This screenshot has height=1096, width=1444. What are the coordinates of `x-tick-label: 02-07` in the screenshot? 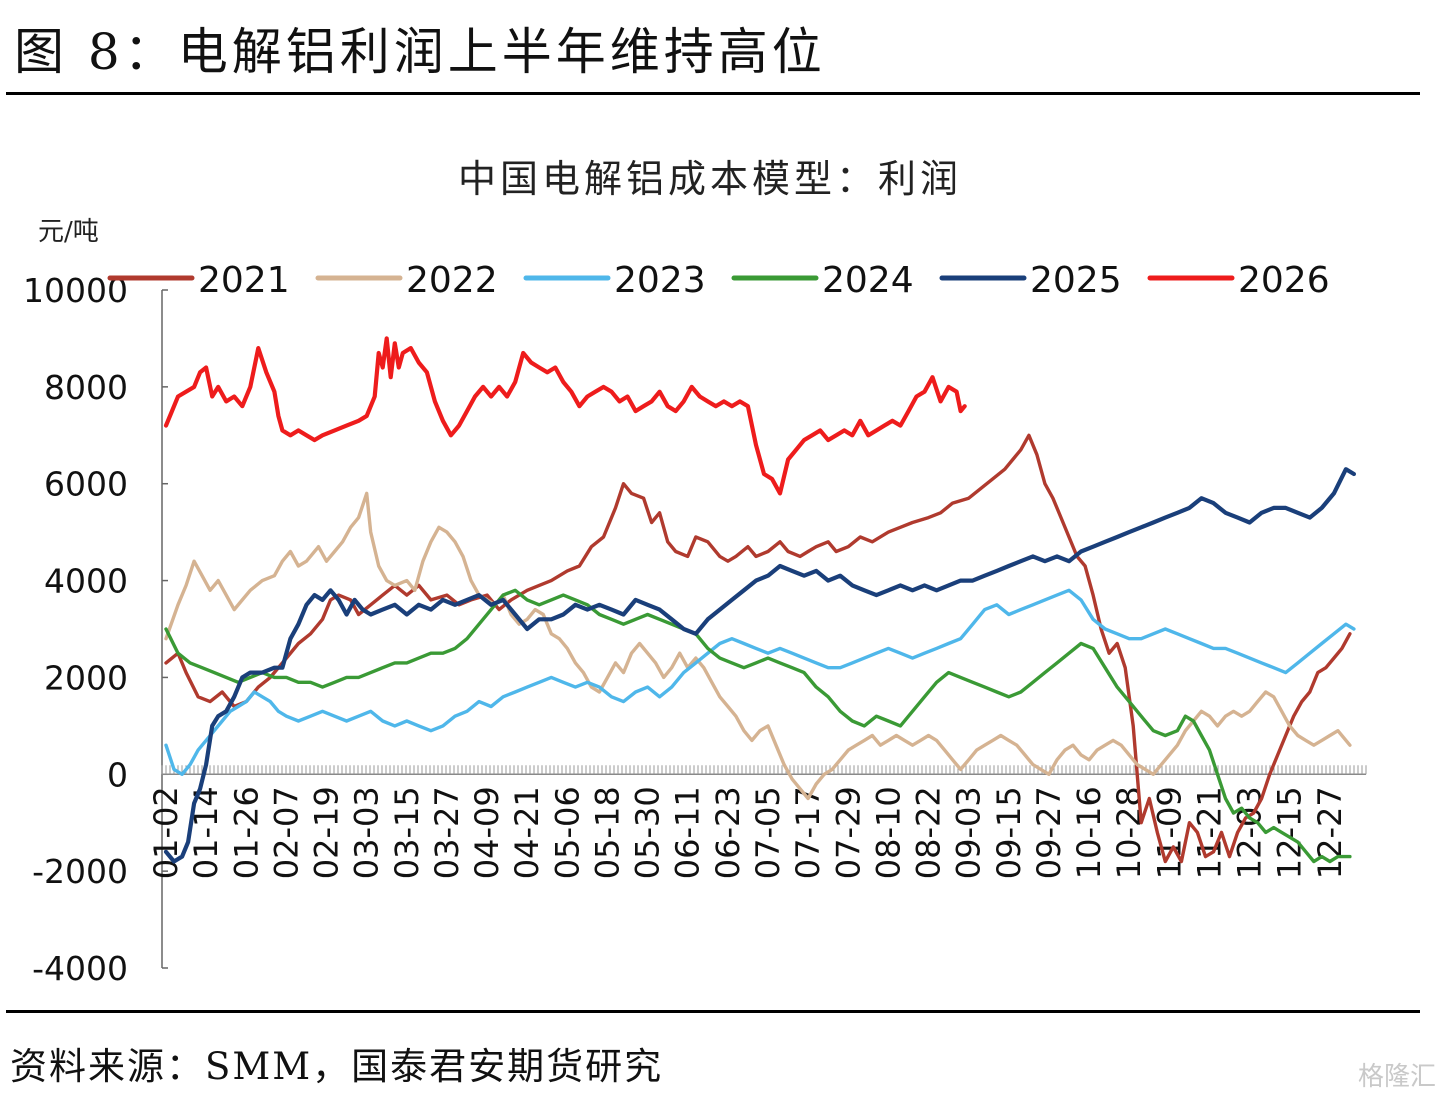 It's located at (286, 832).